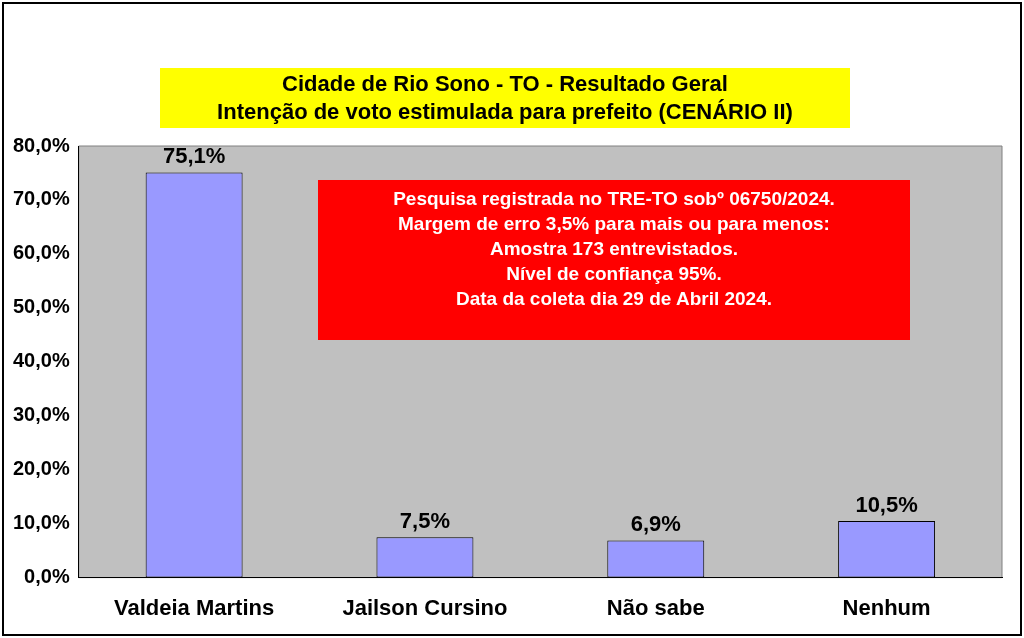 This screenshot has height=638, width=1024. What do you see at coordinates (505, 84) in the screenshot?
I see `chart-title: Cidade de Rio Sono - TO - Resultado Geral` at bounding box center [505, 84].